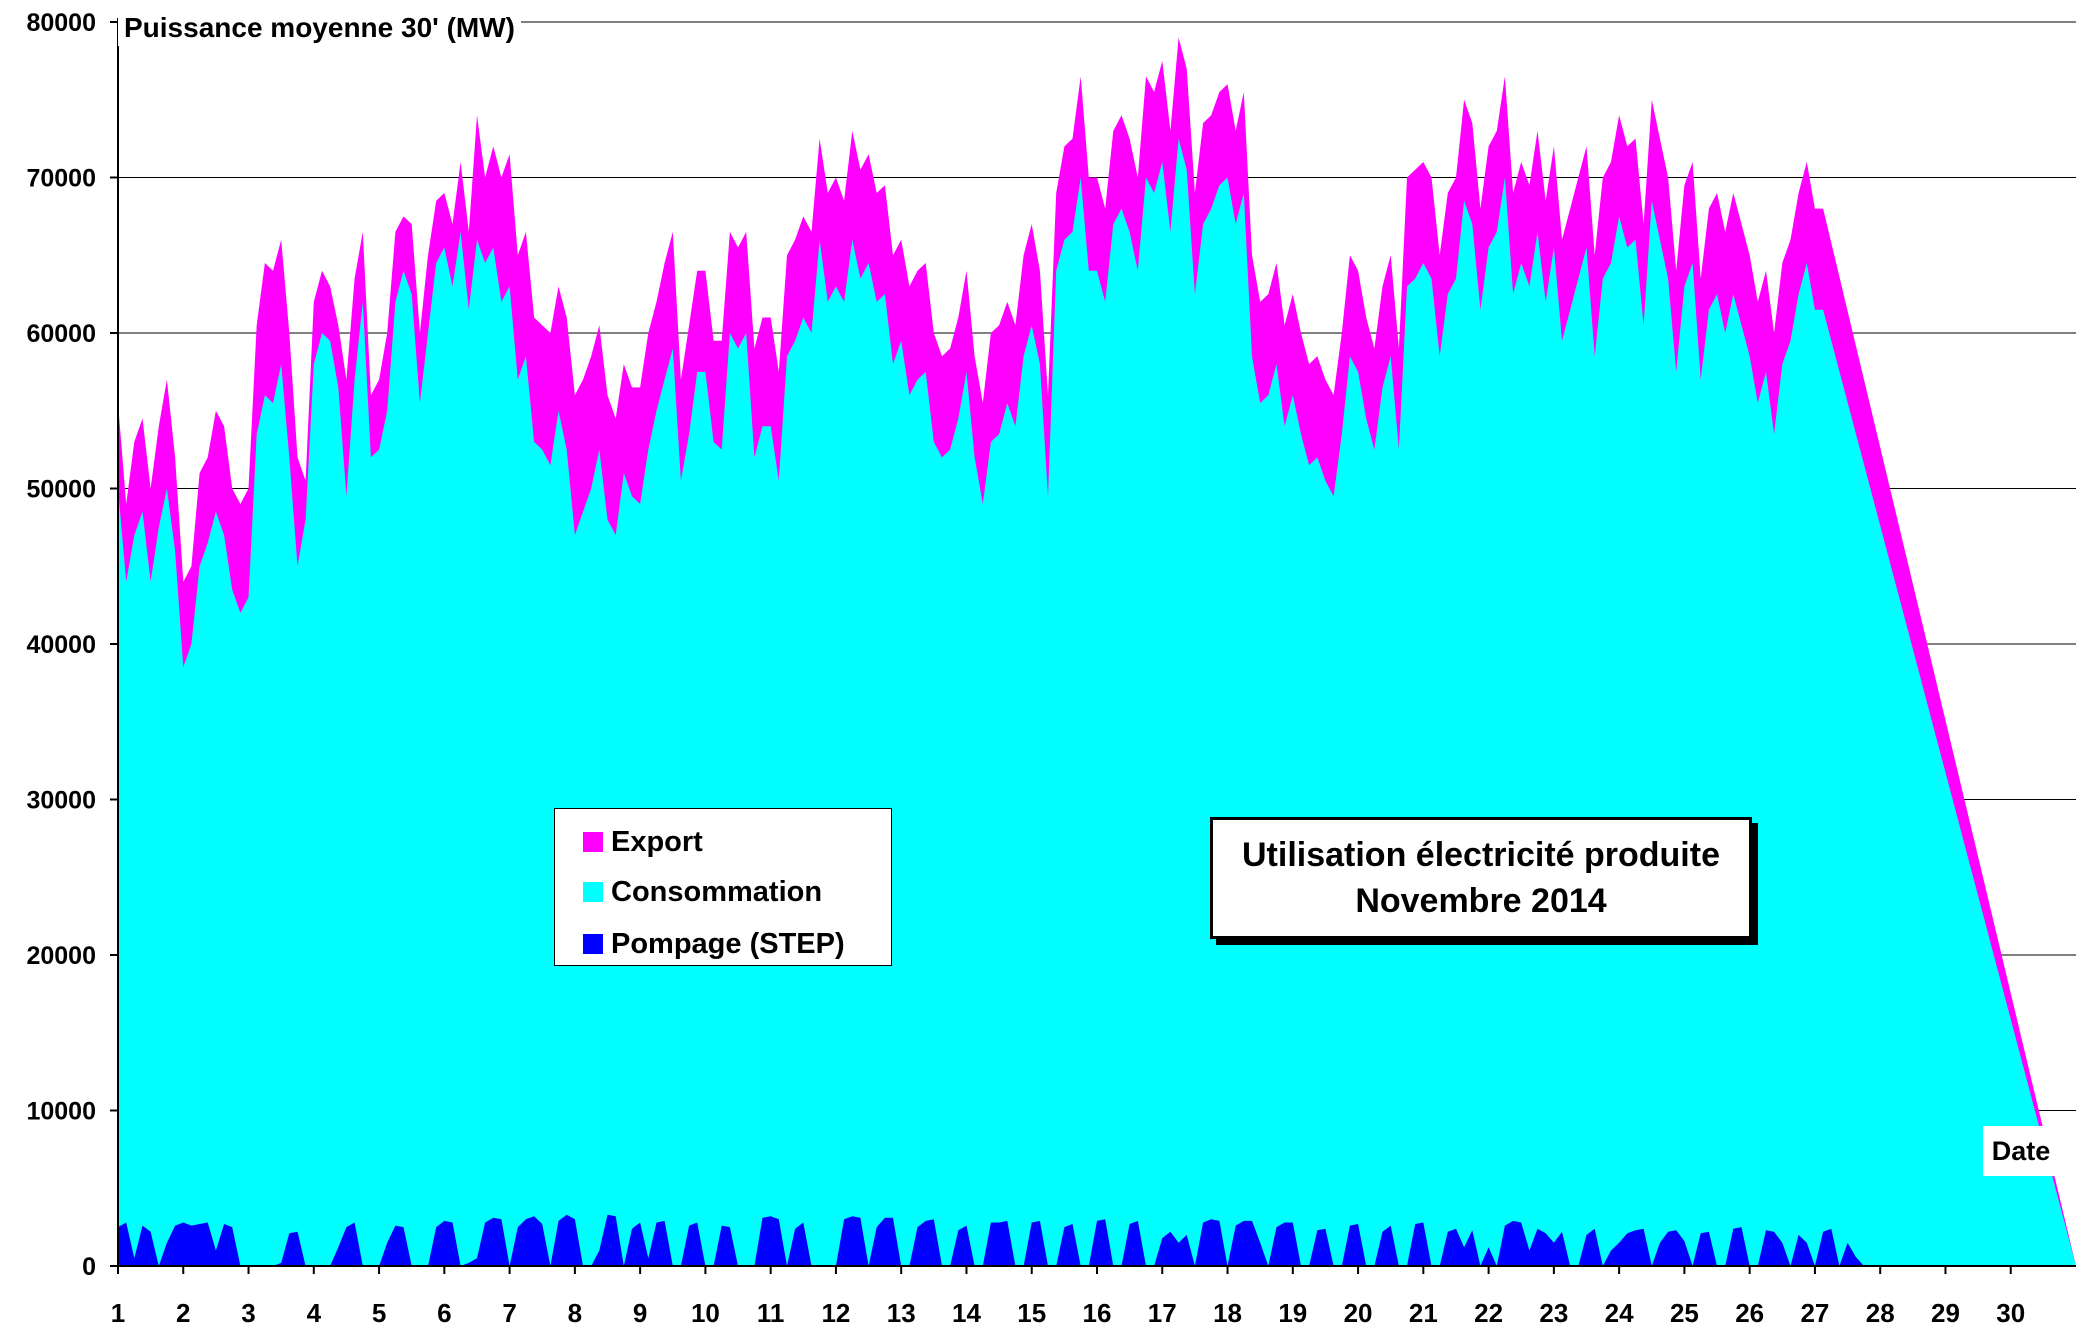 Image resolution: width=2089 pixels, height=1339 pixels. I want to click on x-tick-label-21: 21, so click(1423, 1313).